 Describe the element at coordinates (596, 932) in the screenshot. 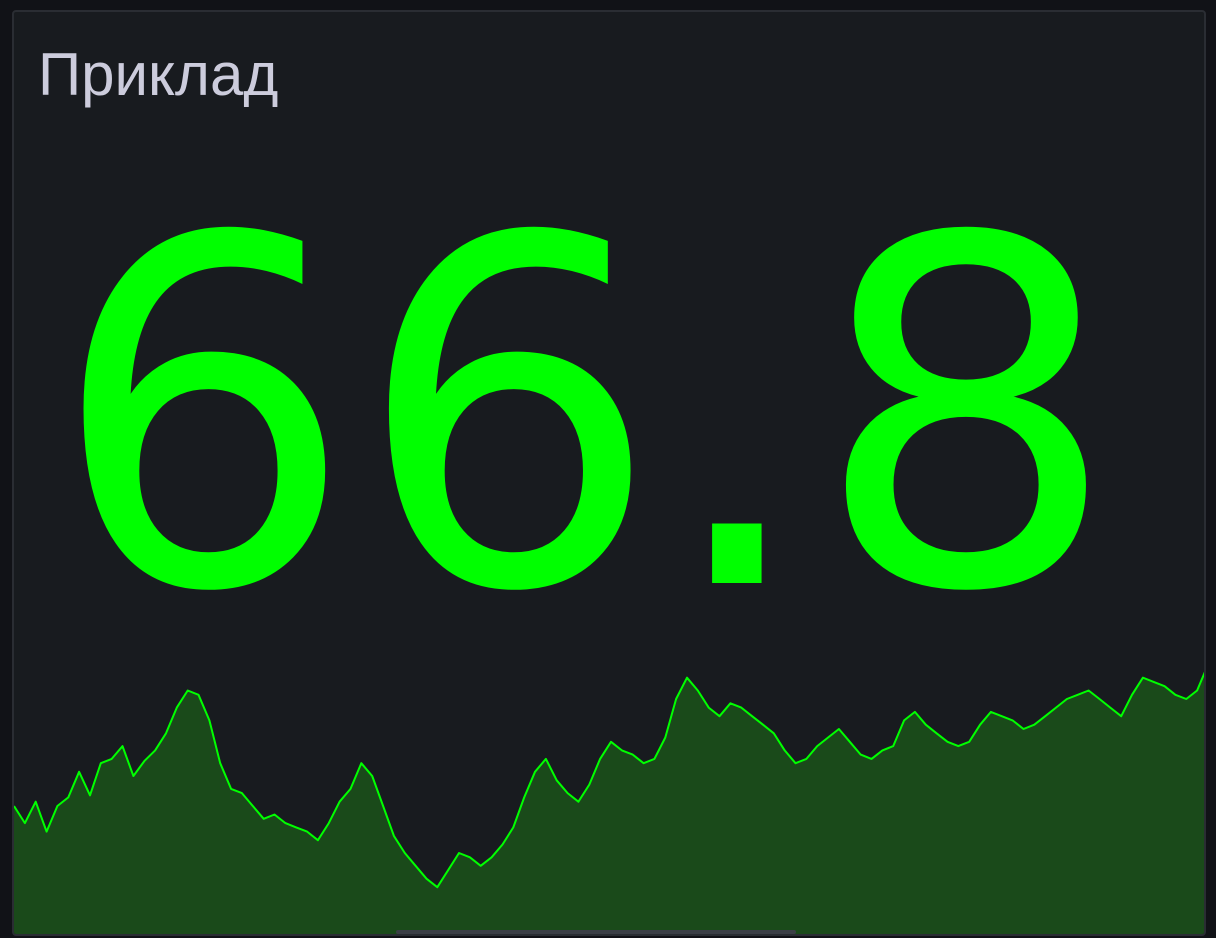

I see `horizontal-scrollbar` at that location.